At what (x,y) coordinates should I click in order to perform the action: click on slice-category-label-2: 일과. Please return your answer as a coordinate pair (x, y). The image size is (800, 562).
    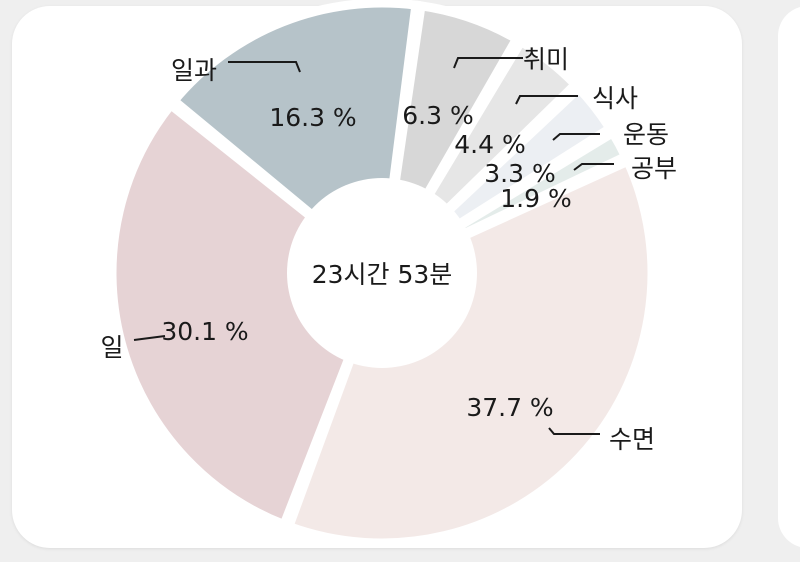
    Looking at the image, I should click on (194, 70).